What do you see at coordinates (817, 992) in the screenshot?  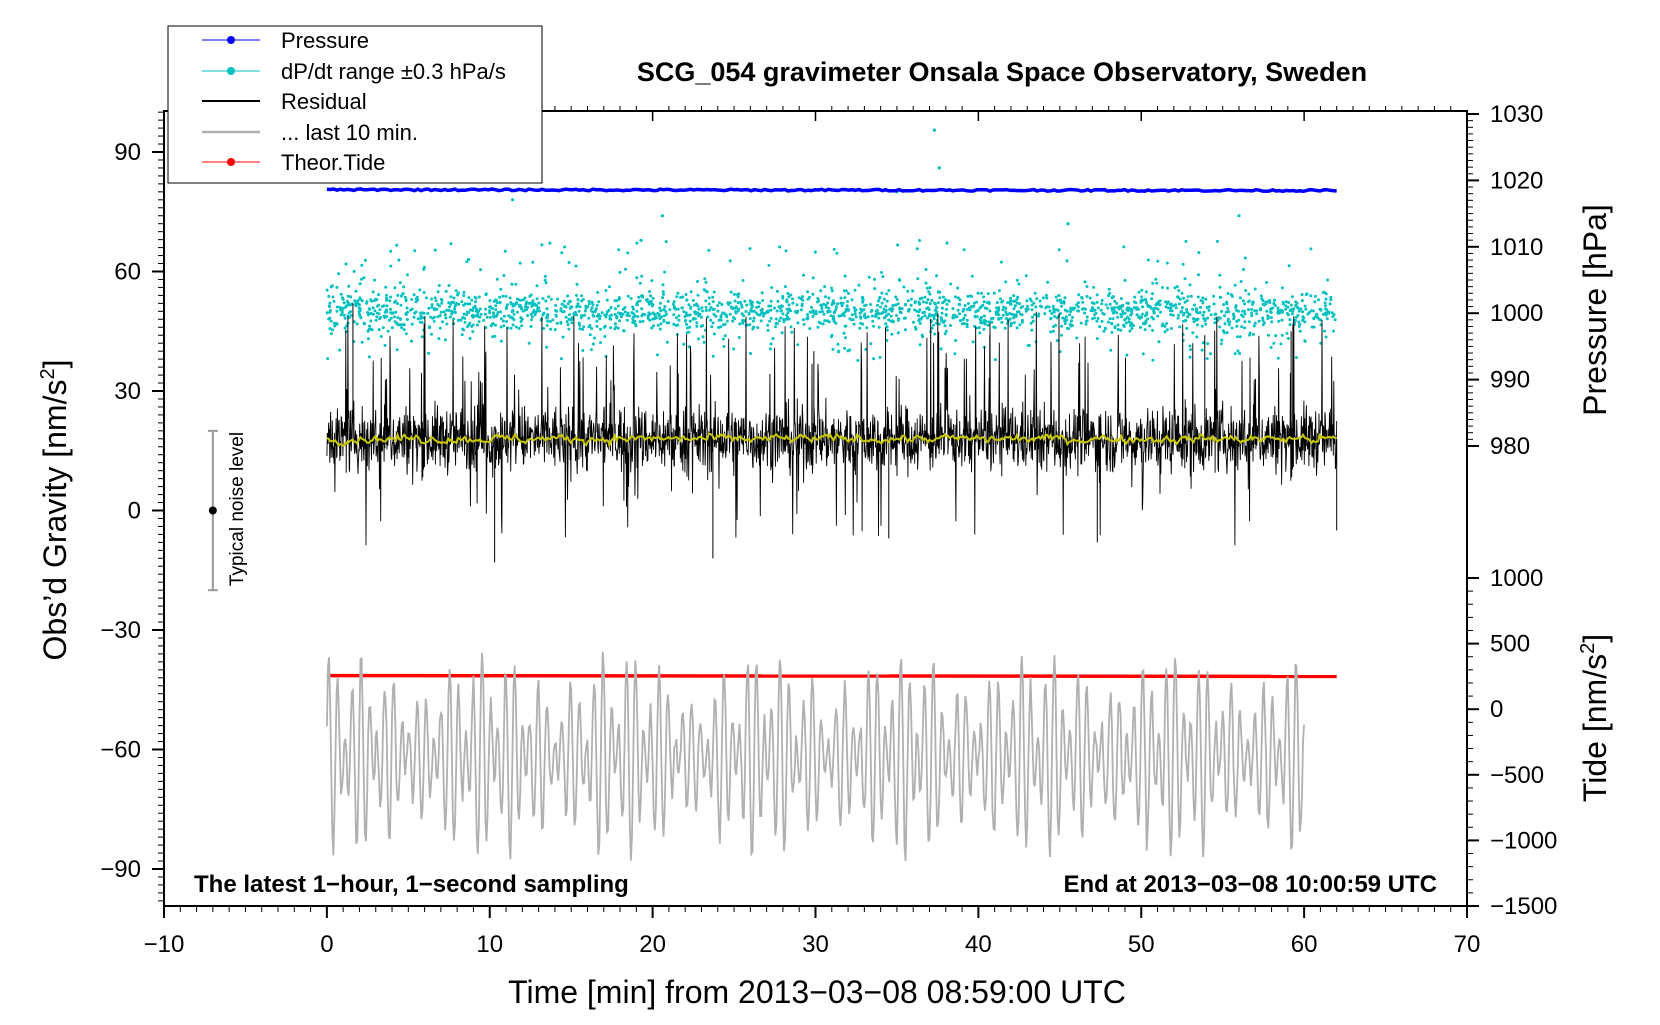 I see `x-axis-title: Time [min] from 2013−03−08 08:59:00 UTC` at bounding box center [817, 992].